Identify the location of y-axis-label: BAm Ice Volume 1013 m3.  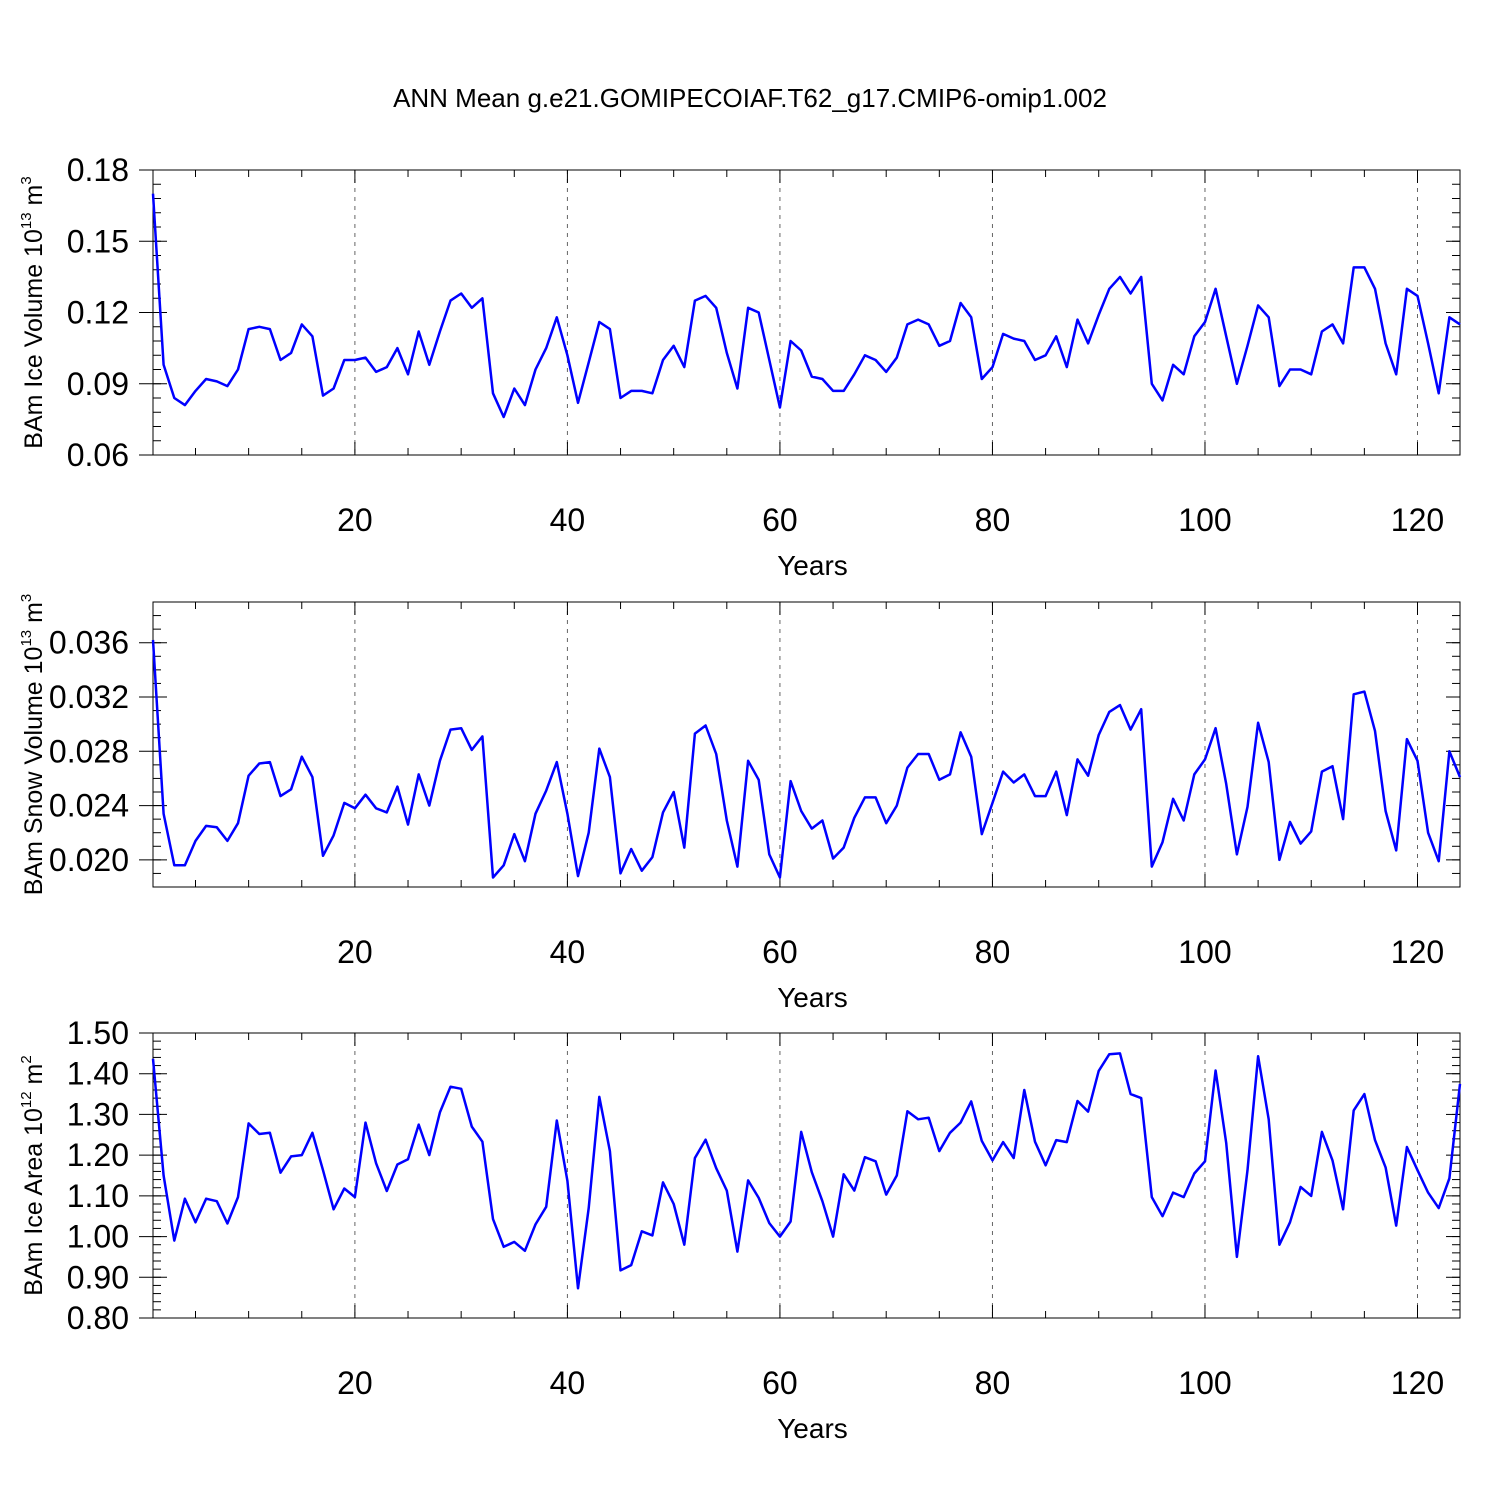
(33, 312).